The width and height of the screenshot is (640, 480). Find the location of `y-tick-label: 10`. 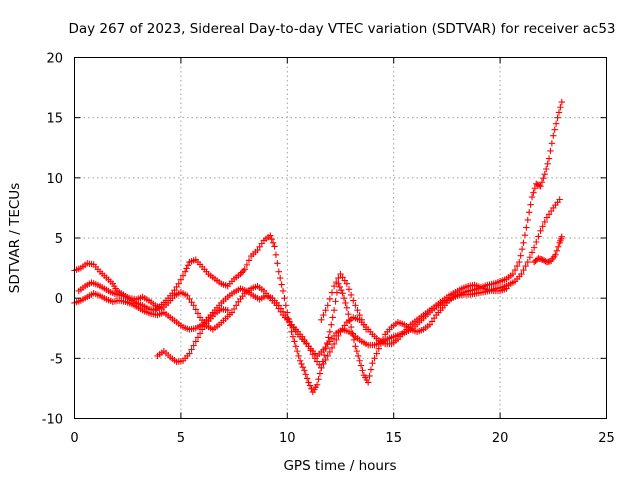

y-tick-label: 10 is located at coordinates (54, 179).